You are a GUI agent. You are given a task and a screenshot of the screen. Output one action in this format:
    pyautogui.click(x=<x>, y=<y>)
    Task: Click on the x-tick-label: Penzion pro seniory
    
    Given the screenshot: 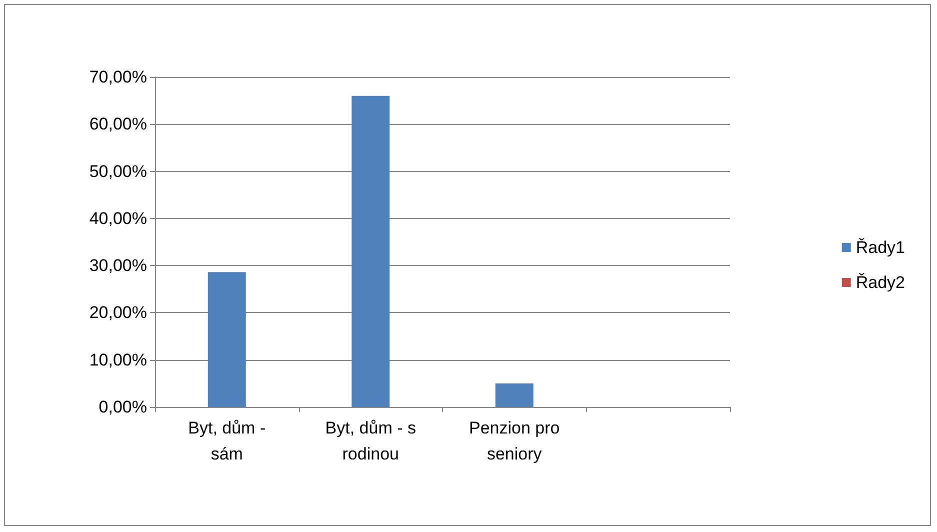 What is the action you would take?
    pyautogui.click(x=514, y=441)
    